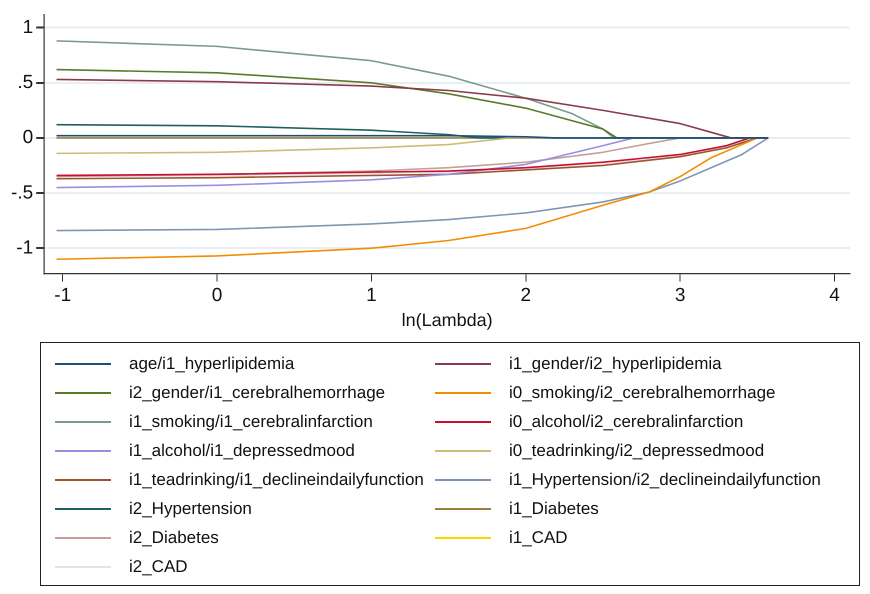 The height and width of the screenshot is (594, 870). I want to click on legend-label: i2_gender/i1_cerebralhemorrhage, so click(257, 392).